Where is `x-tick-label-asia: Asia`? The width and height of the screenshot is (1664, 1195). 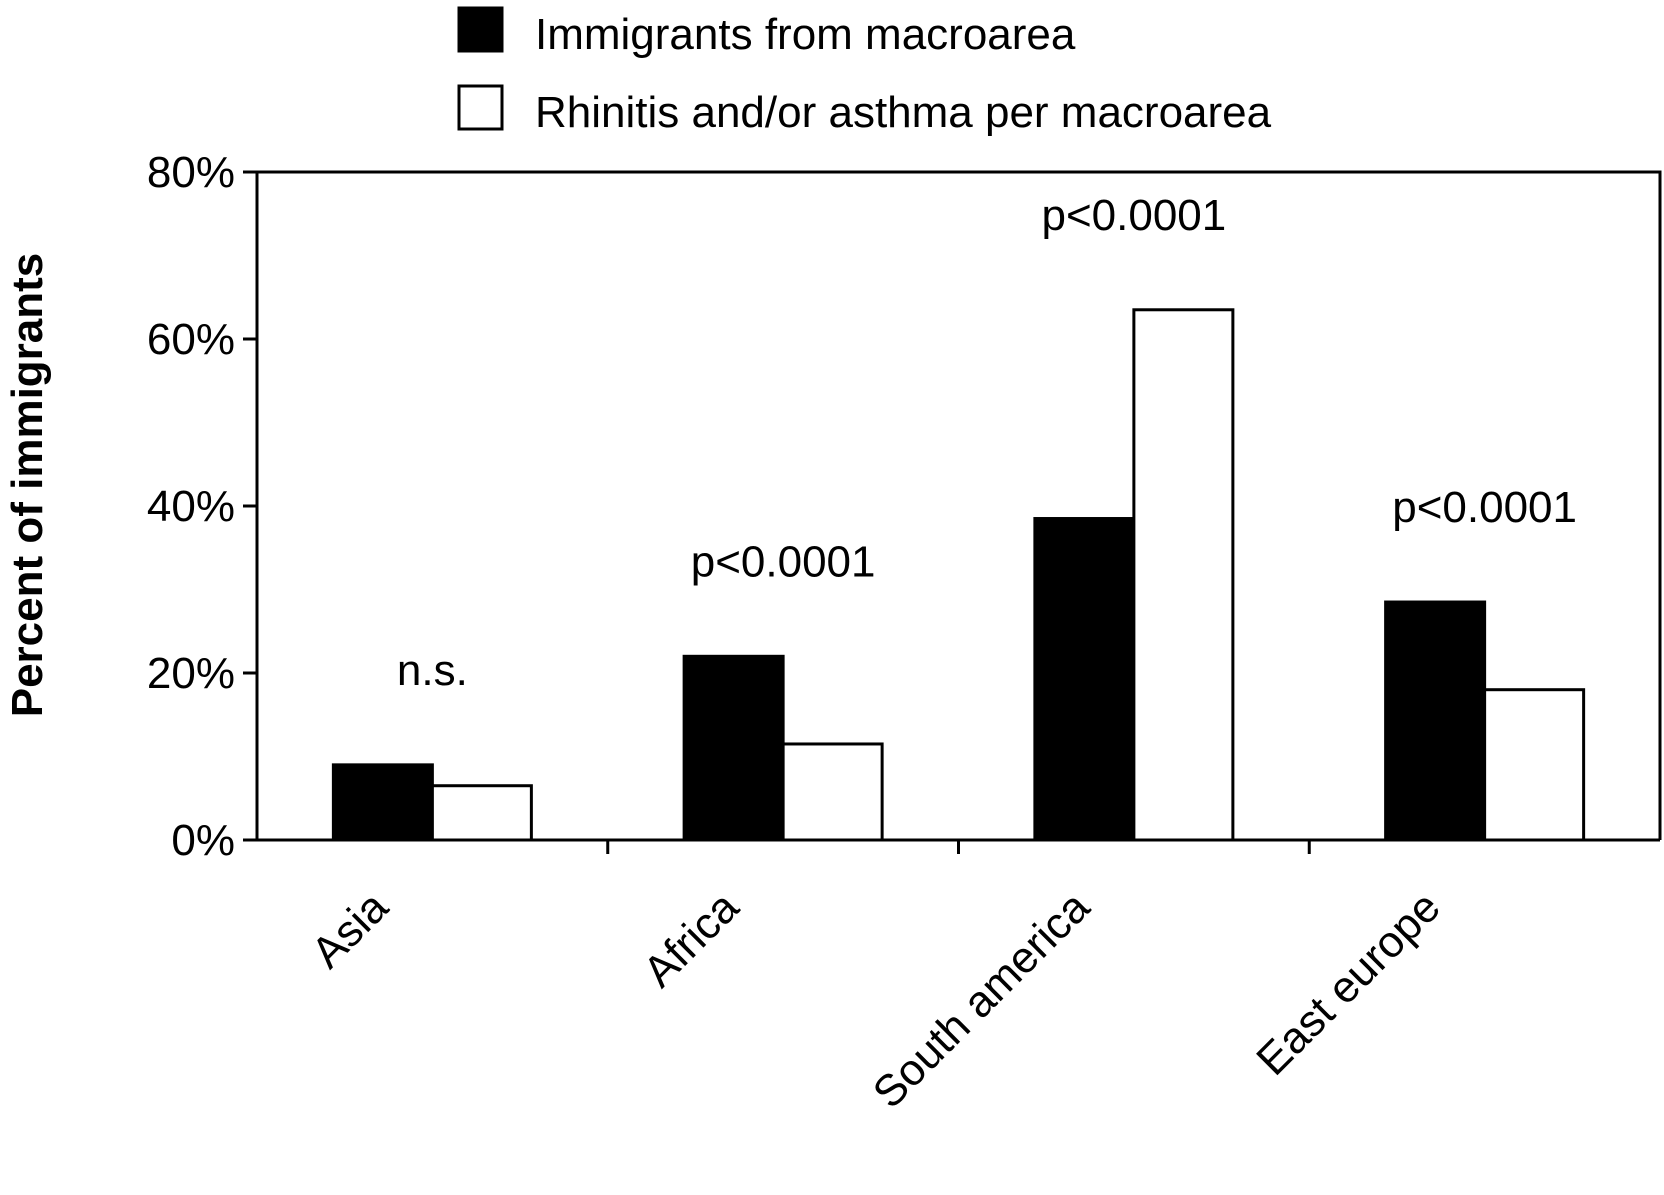
x-tick-label-asia: Asia is located at coordinates (350, 930).